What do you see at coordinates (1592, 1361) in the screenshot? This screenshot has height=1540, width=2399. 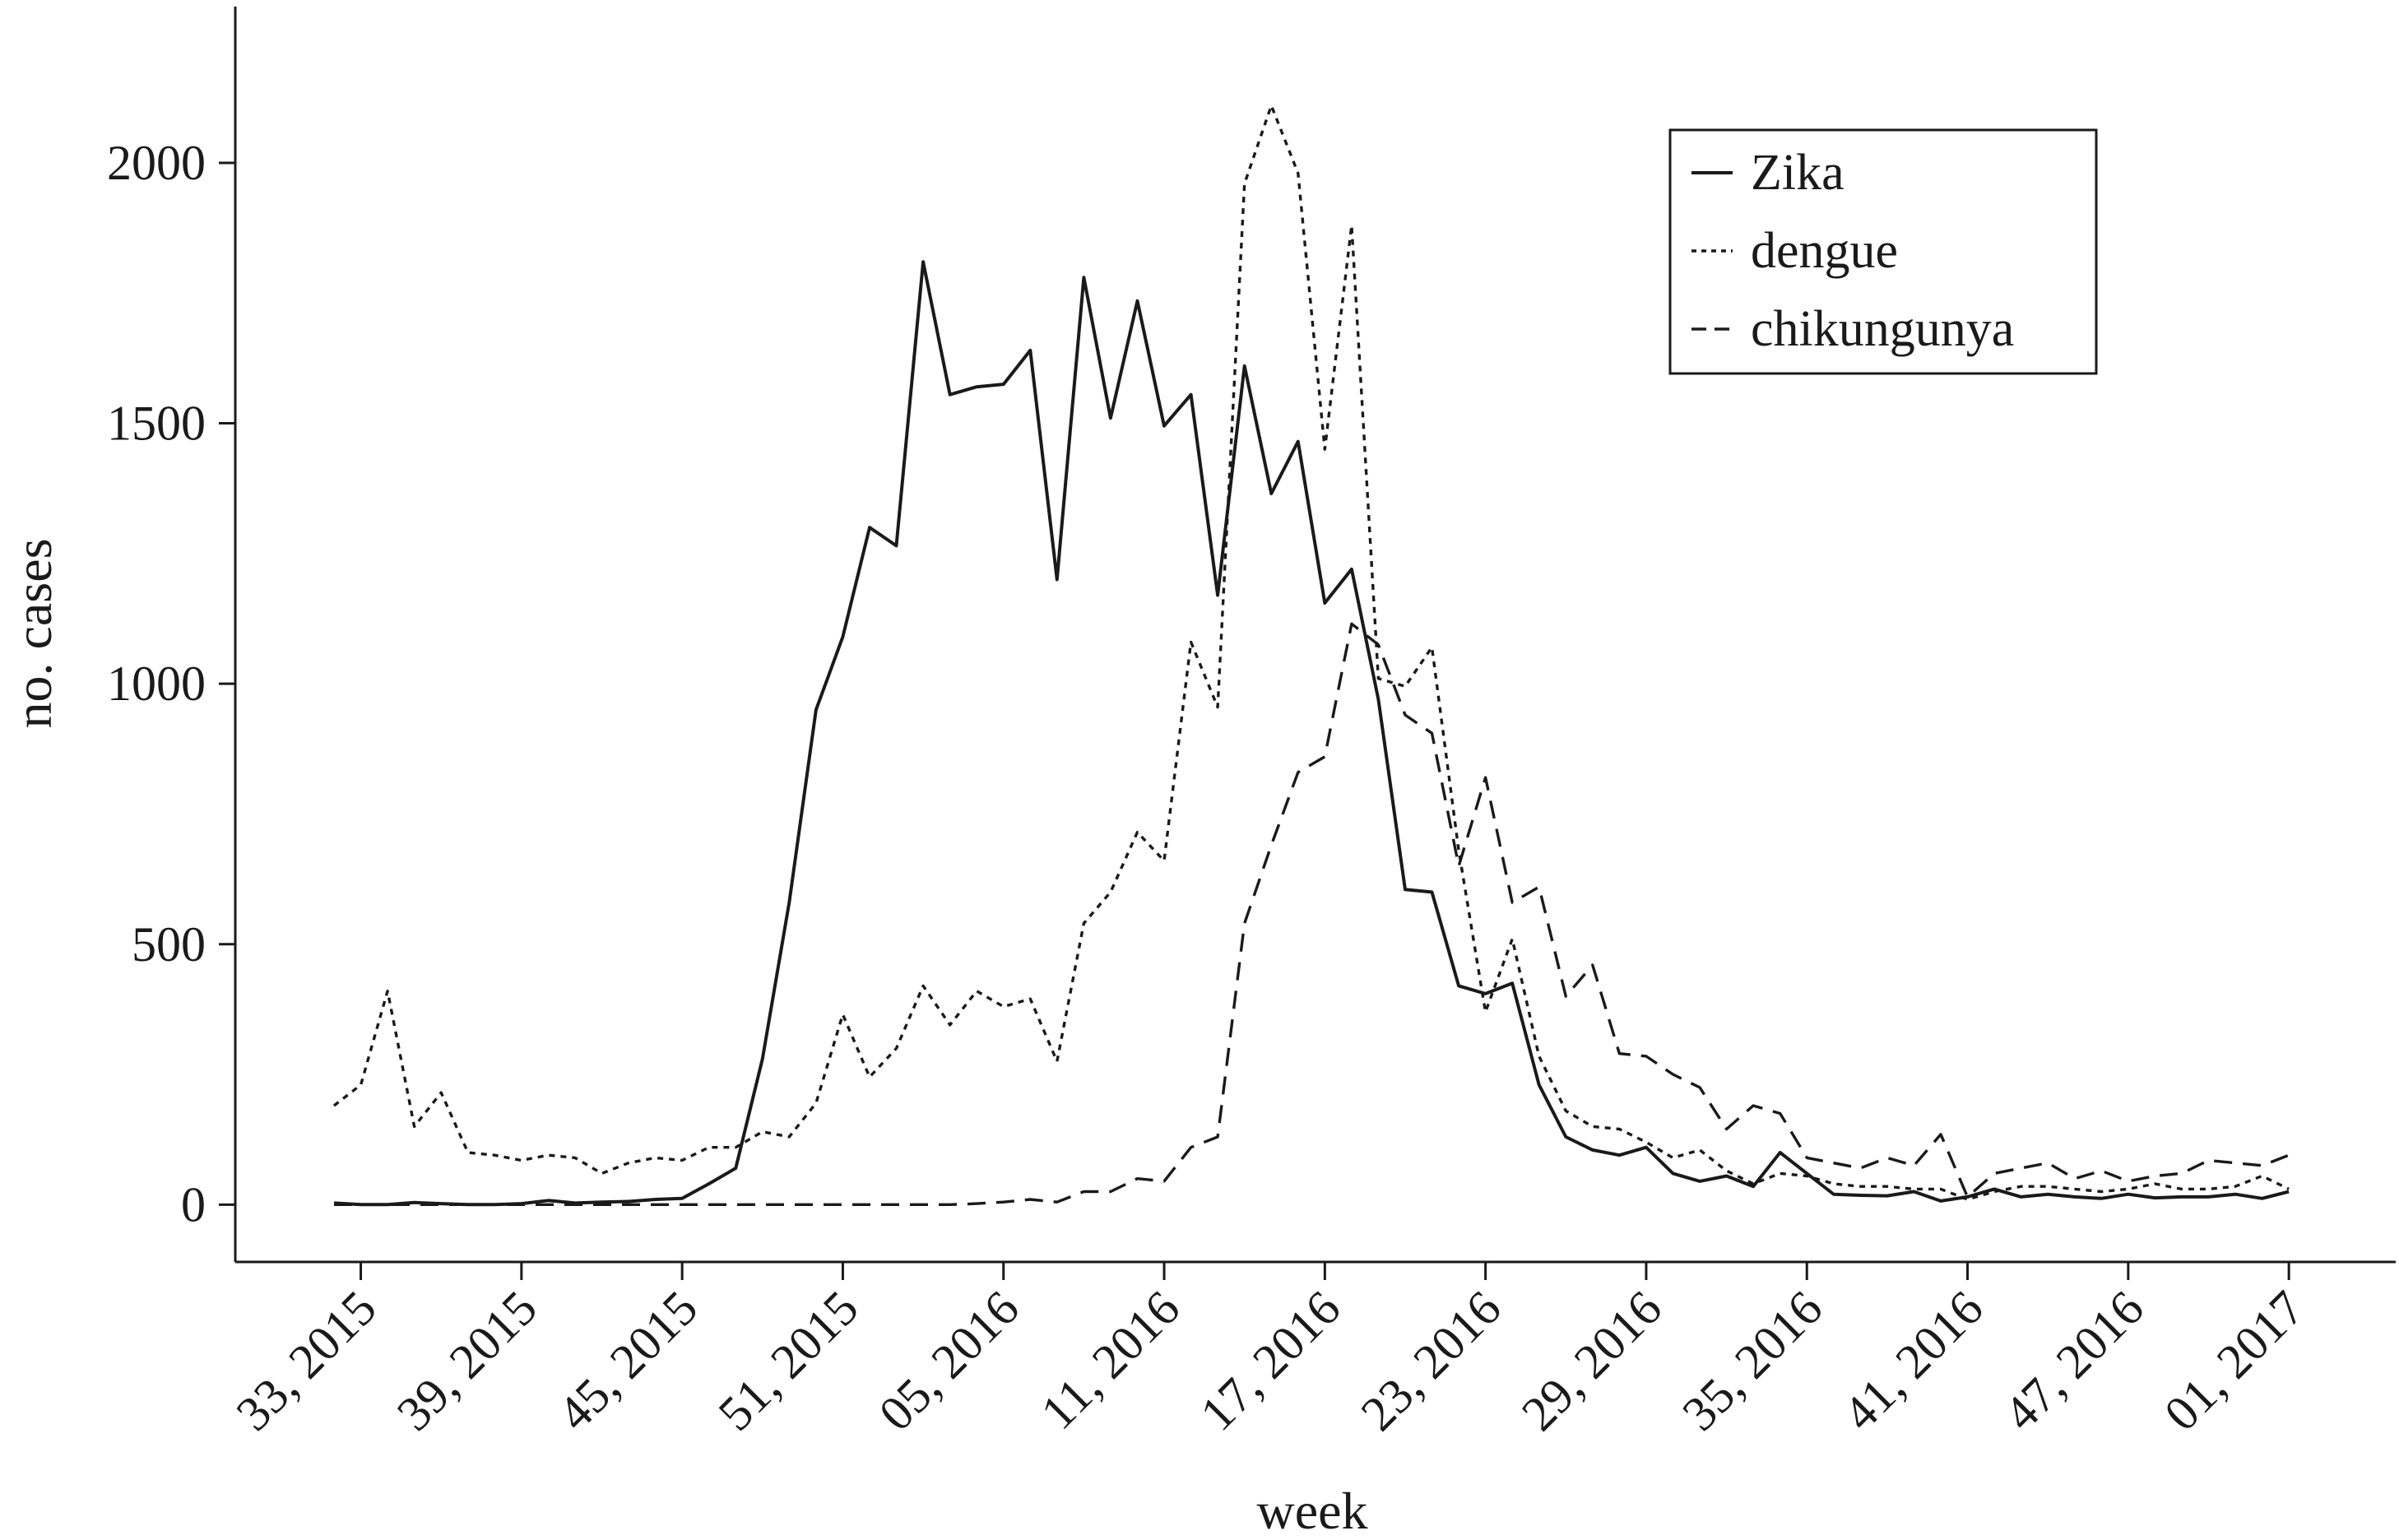 I see `x-tick-label: 29, 2016` at bounding box center [1592, 1361].